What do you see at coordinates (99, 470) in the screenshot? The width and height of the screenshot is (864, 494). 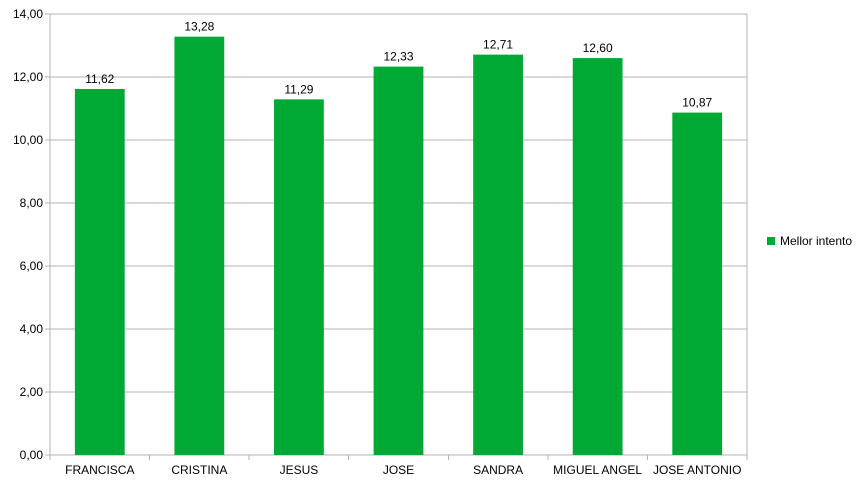 I see `x-tick-label: FRANCISCA` at bounding box center [99, 470].